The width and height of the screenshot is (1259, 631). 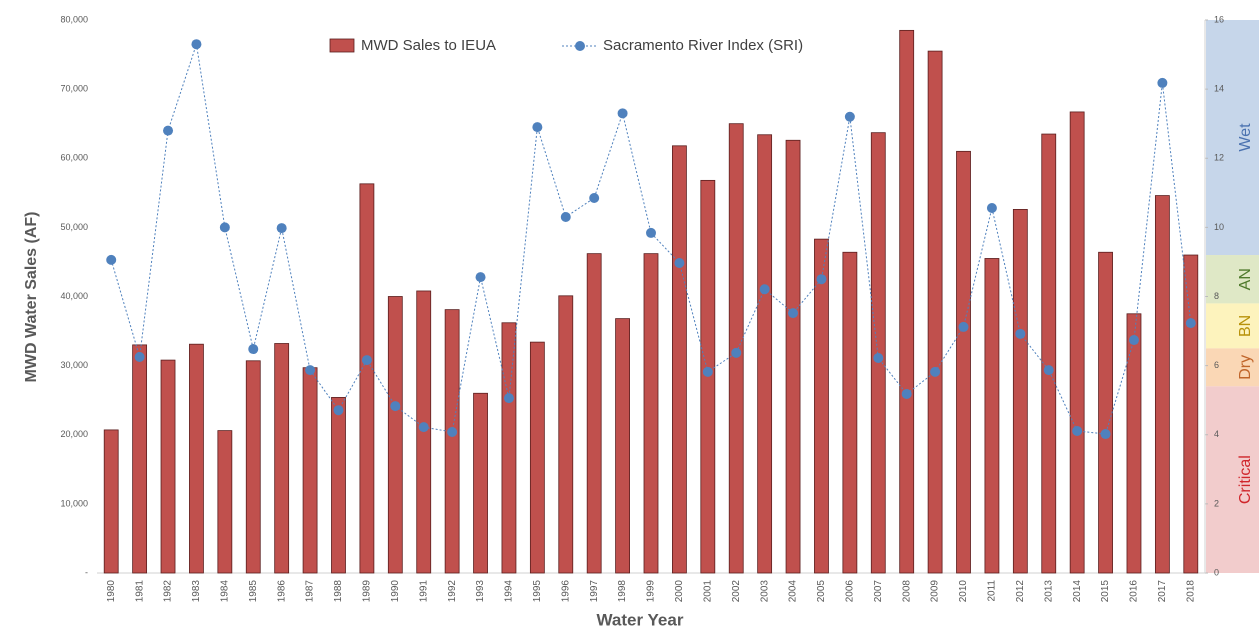 I want to click on y-tick-label: 40,000, so click(x=74, y=296).